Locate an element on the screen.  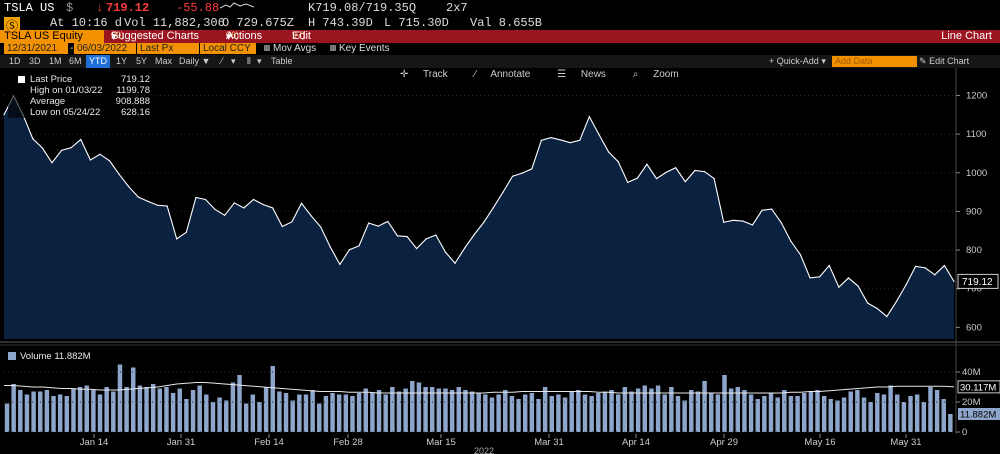
period-6m: 6M is located at coordinates (75, 61).